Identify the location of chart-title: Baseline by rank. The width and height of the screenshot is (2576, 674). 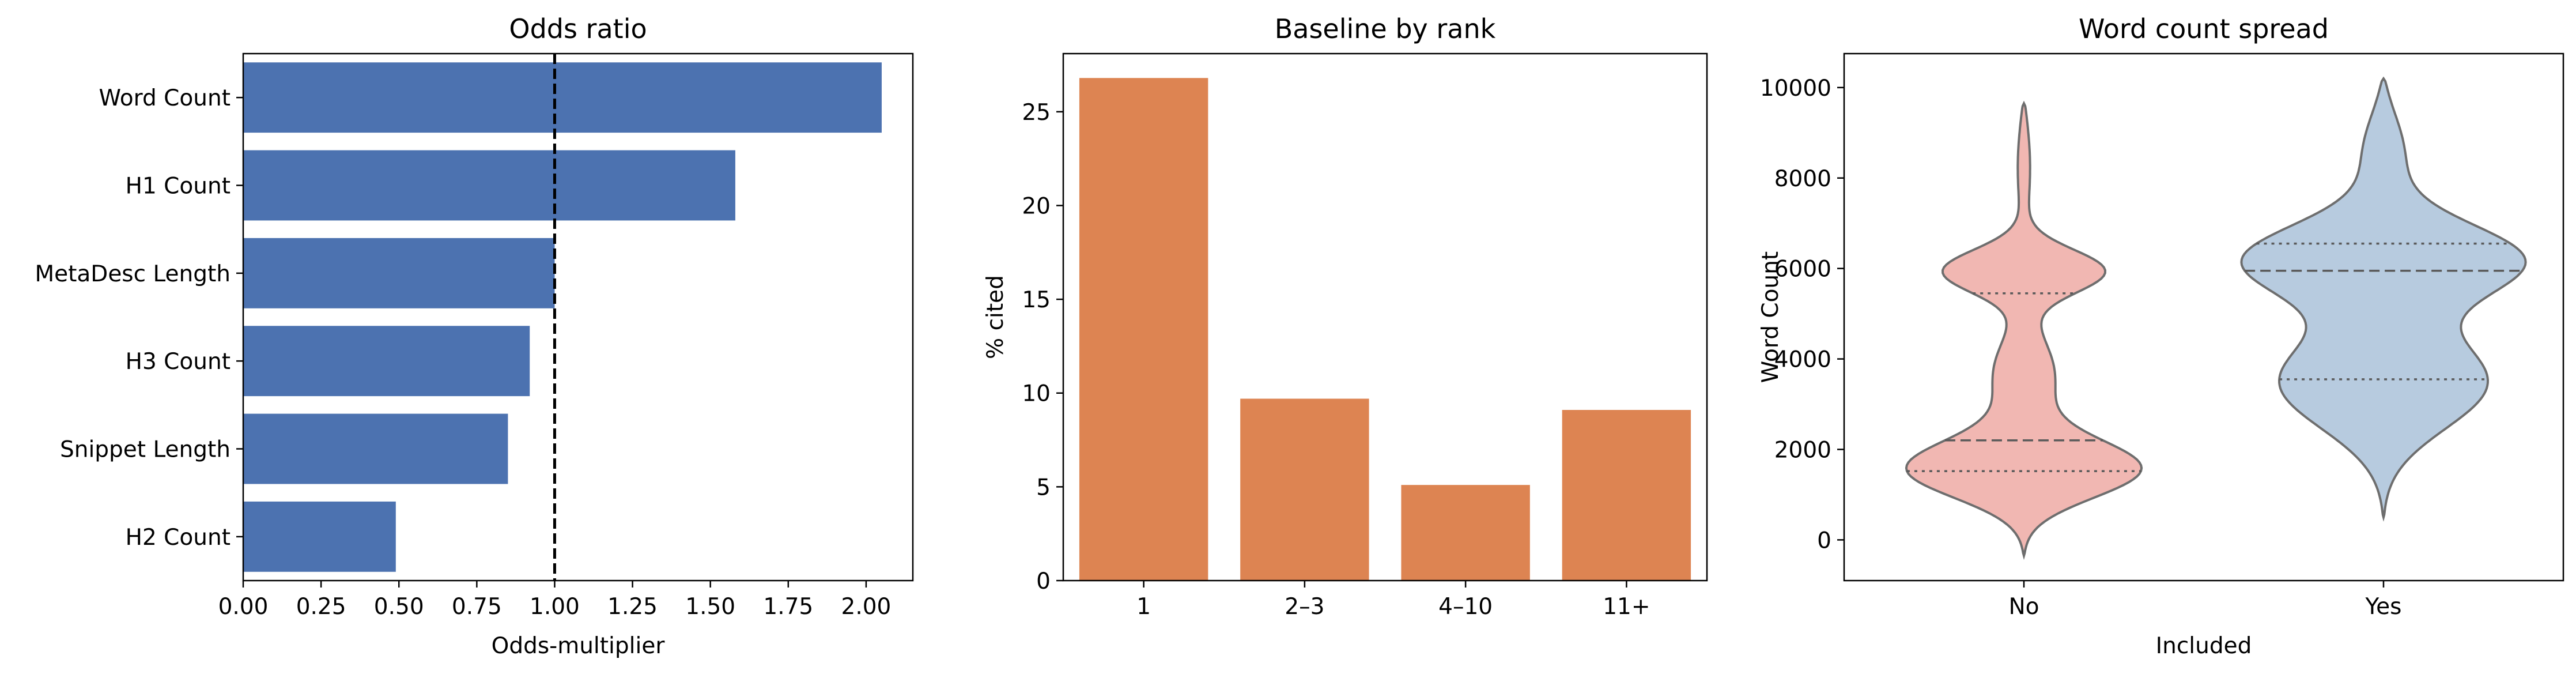
(1385, 29).